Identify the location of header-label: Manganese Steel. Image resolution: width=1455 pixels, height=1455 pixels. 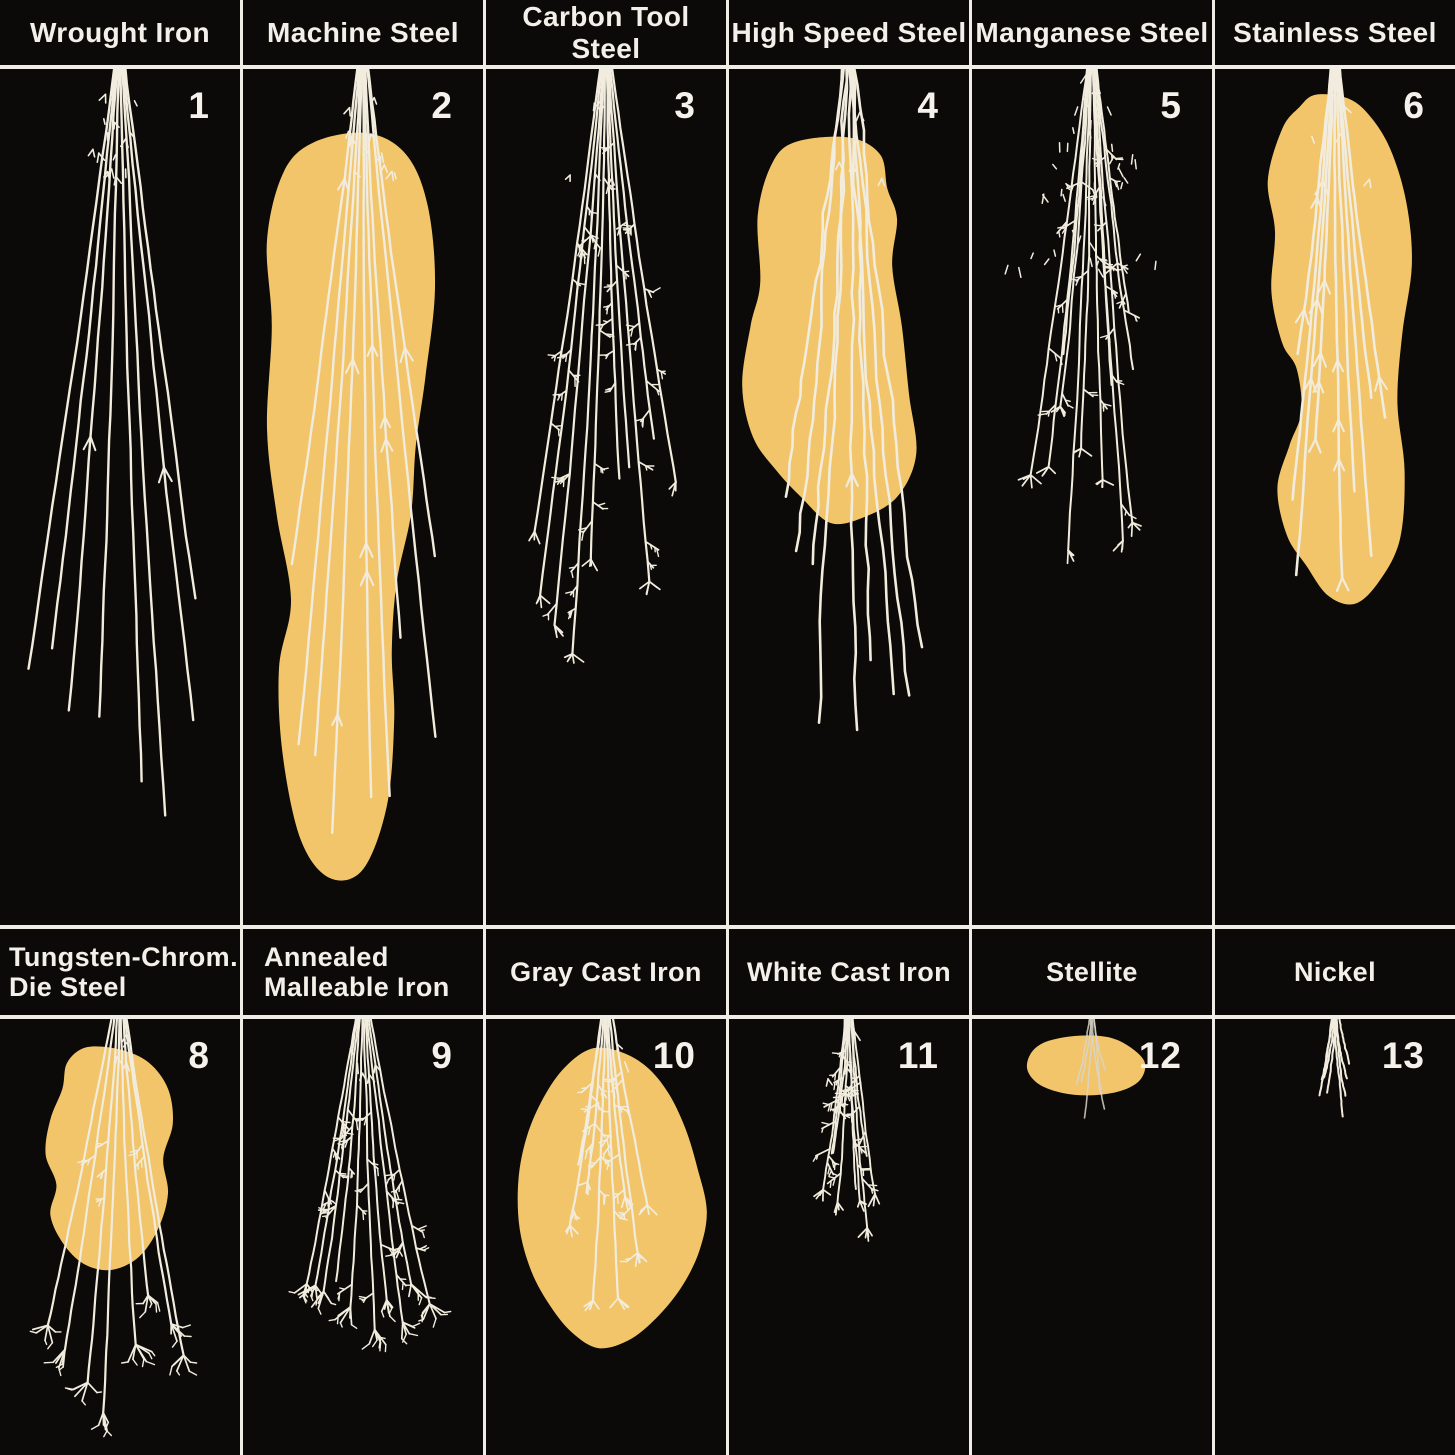
(1092, 32).